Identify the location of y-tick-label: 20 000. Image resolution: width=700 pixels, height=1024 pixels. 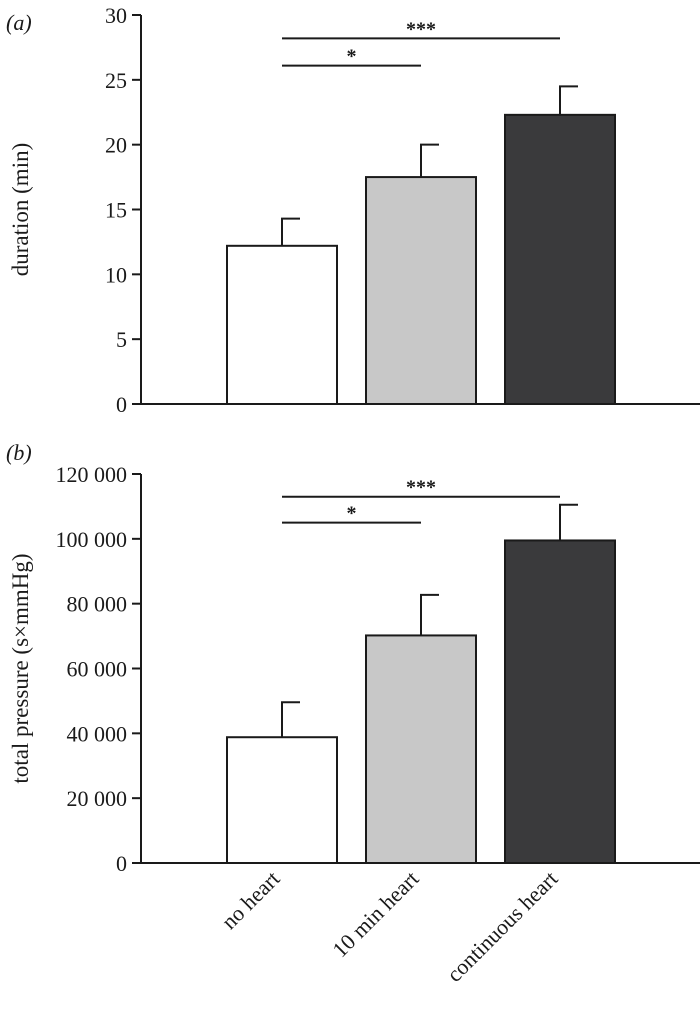
(97, 798).